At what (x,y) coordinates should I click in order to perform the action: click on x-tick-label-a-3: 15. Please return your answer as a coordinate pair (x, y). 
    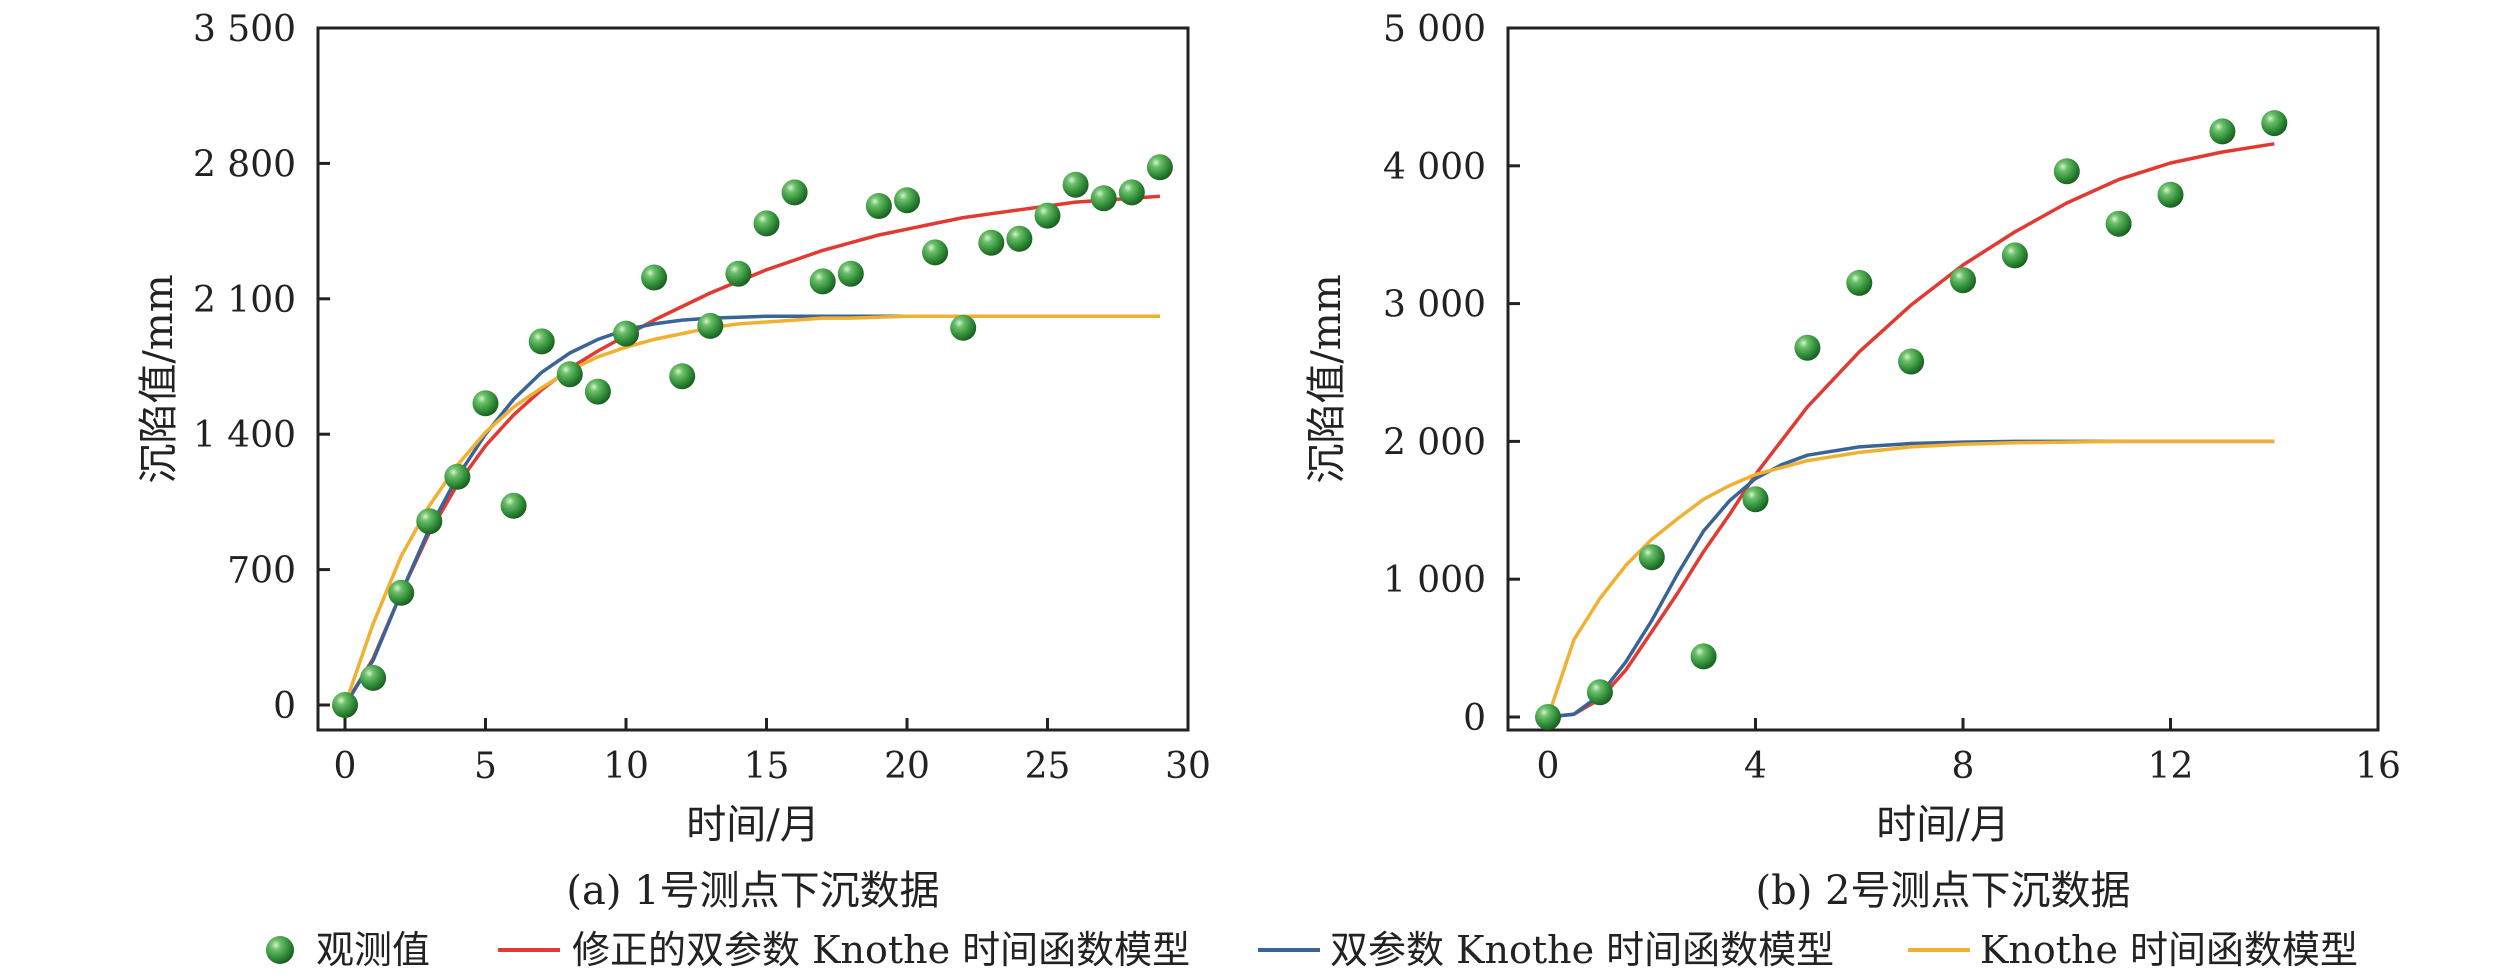
    Looking at the image, I should click on (767, 766).